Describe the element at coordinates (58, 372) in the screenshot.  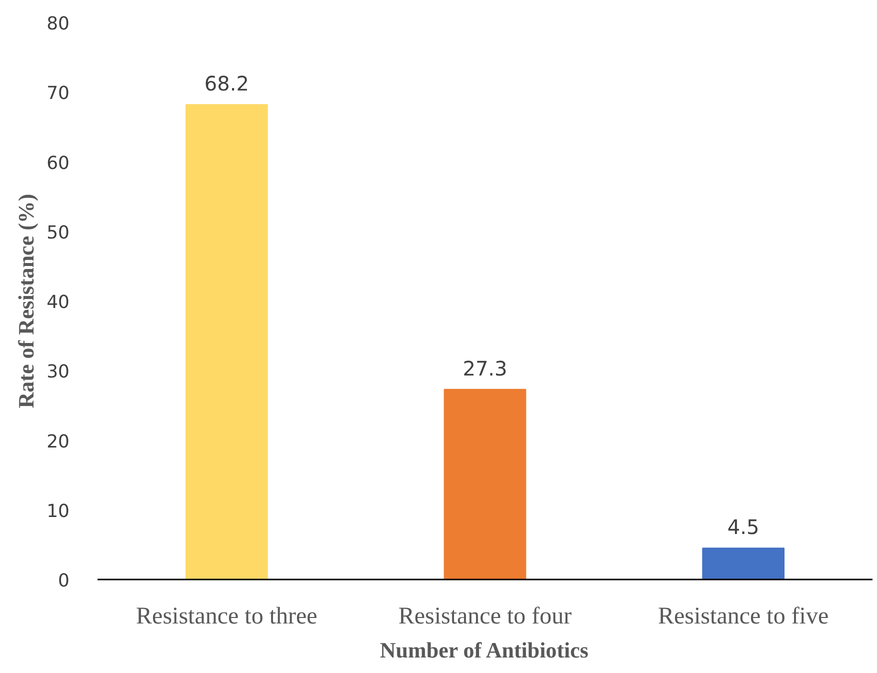
I see `y-tick-label: 30` at that location.